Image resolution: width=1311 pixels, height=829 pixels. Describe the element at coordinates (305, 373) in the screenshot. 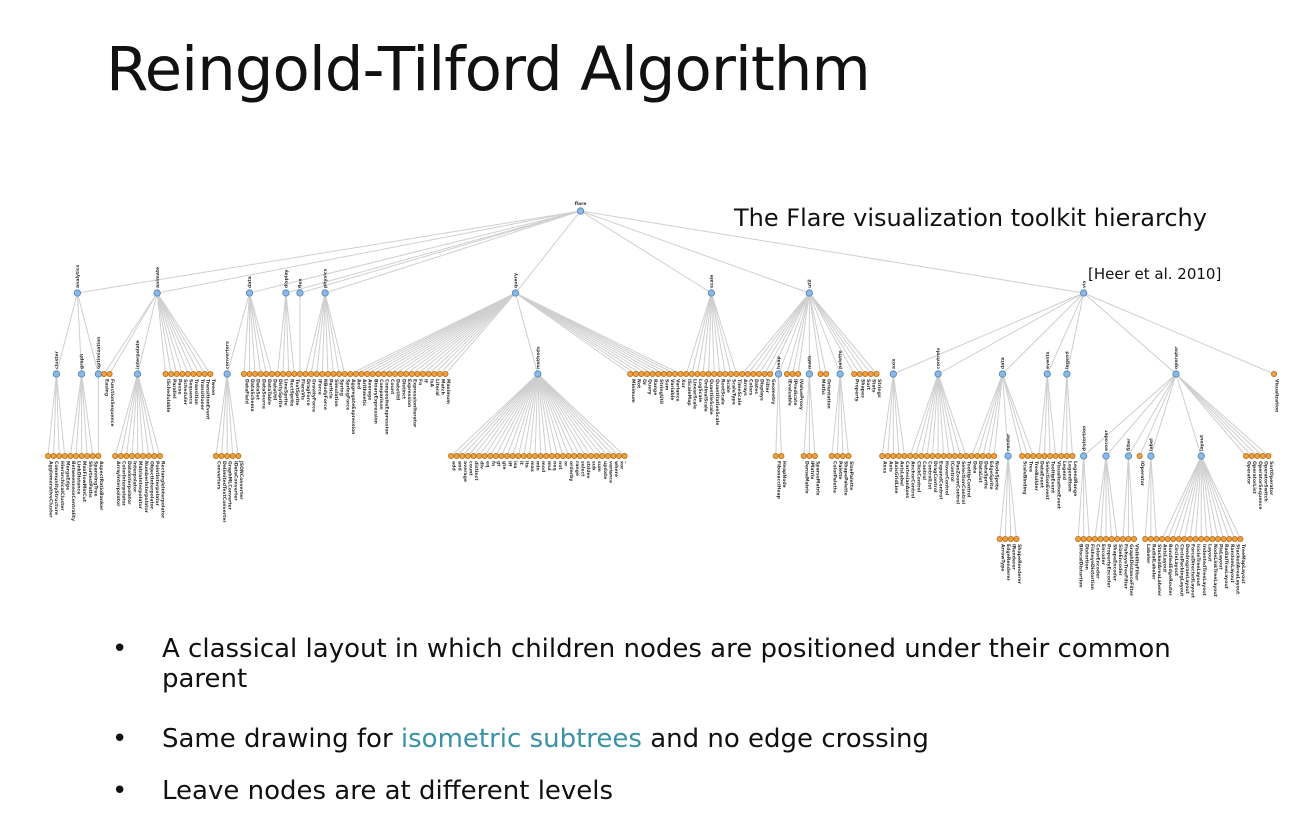

I see `leaf-node-drag-force` at that location.